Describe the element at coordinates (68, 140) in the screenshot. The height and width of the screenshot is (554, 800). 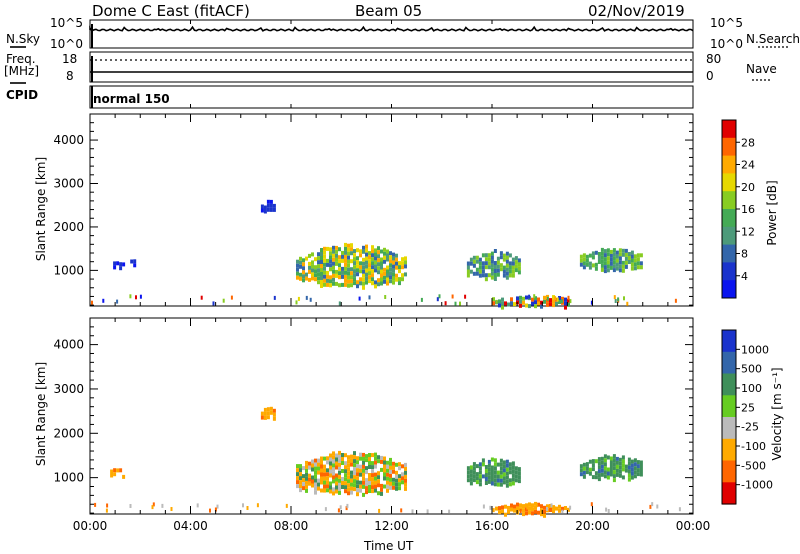
I see `ytick-label-power-3: 4000` at that location.